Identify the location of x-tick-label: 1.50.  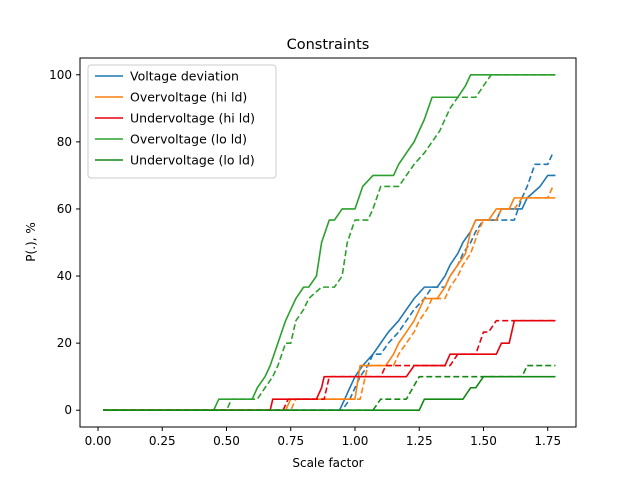
(483, 441).